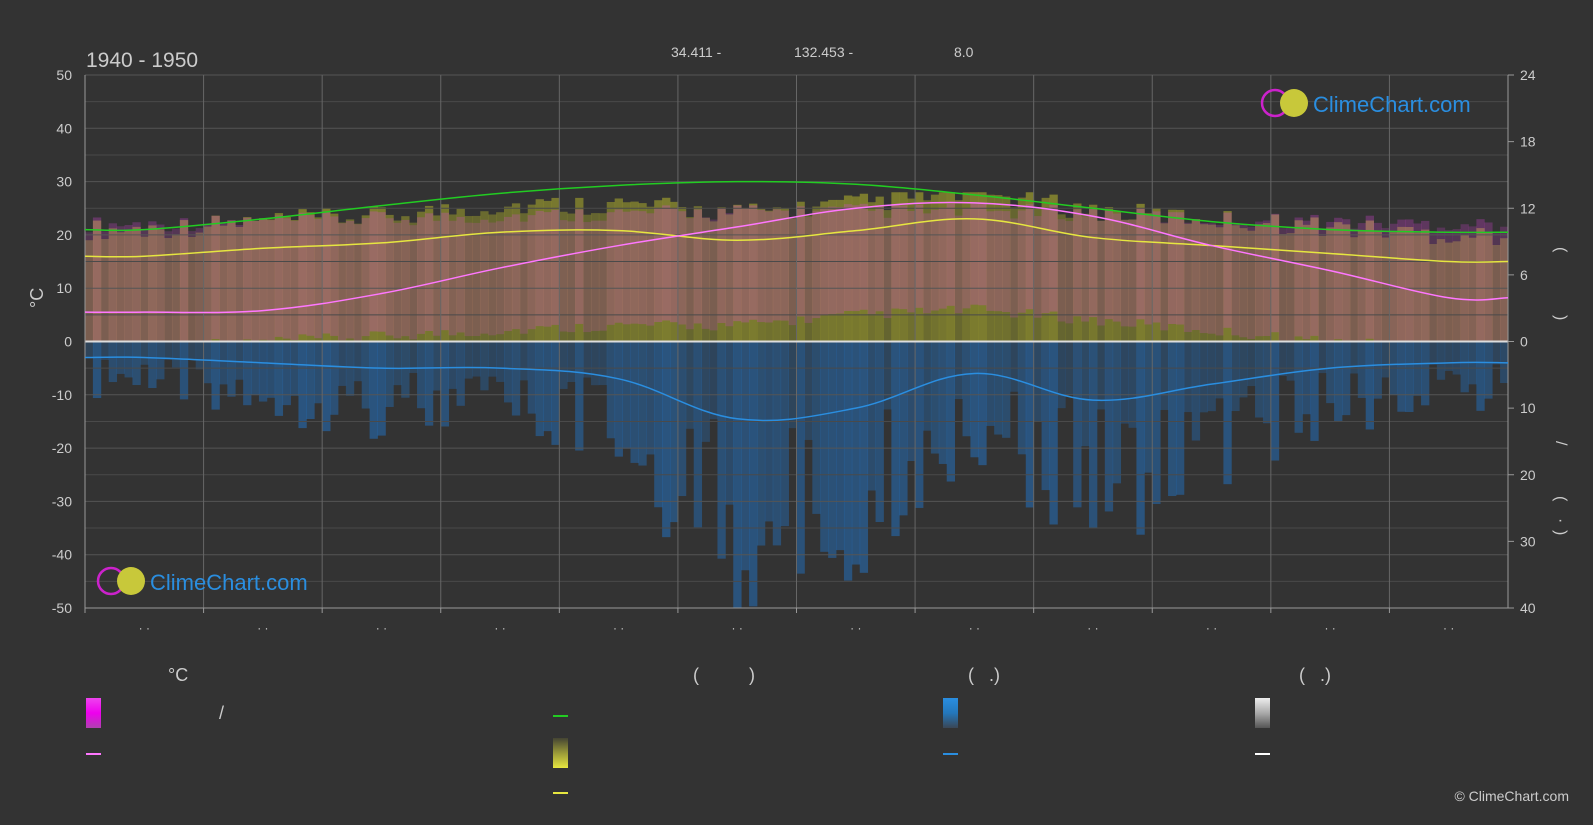  What do you see at coordinates (1365, 103) in the screenshot?
I see `logo-top: ClimeChart.com` at bounding box center [1365, 103].